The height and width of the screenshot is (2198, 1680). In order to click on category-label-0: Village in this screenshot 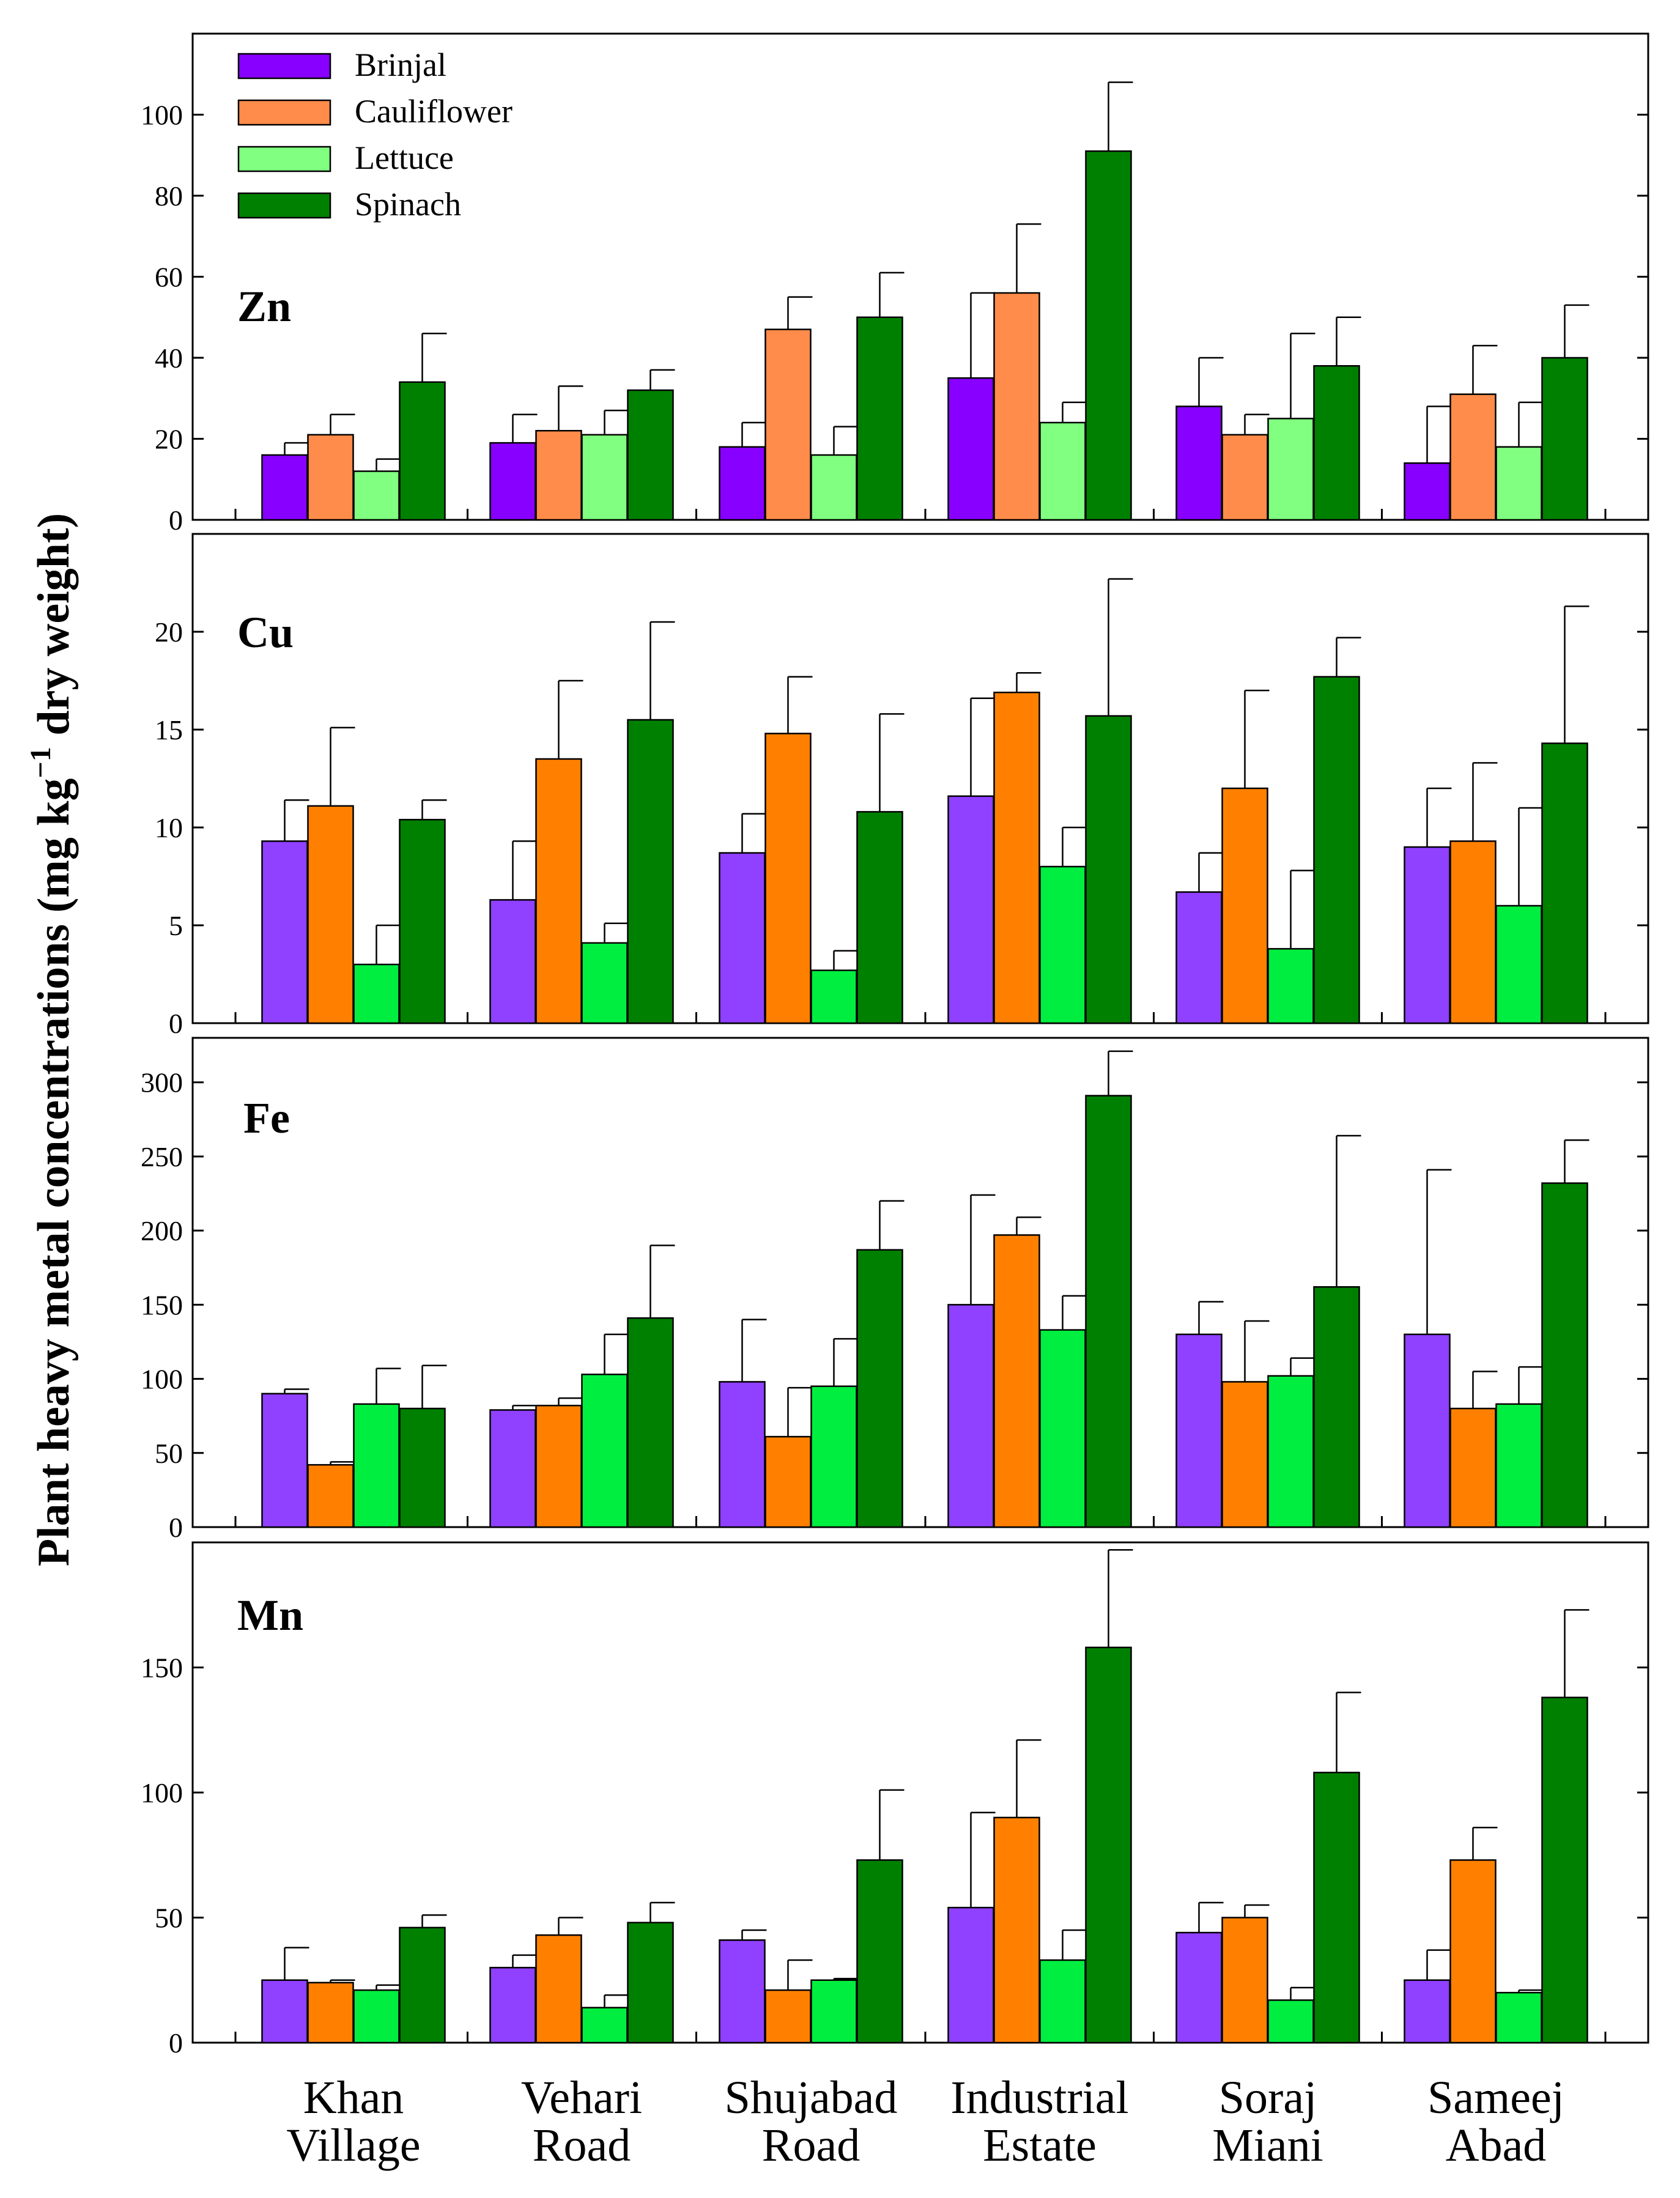, I will do `click(353, 2145)`.